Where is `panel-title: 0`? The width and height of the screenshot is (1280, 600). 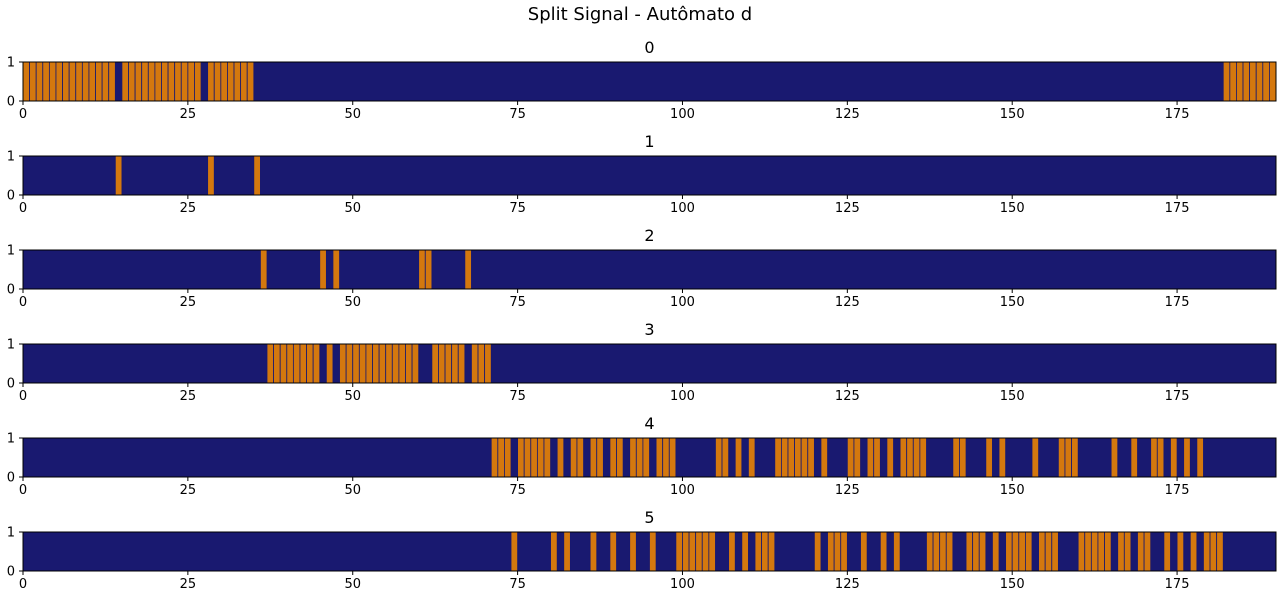
panel-title: 0 is located at coordinates (649, 47).